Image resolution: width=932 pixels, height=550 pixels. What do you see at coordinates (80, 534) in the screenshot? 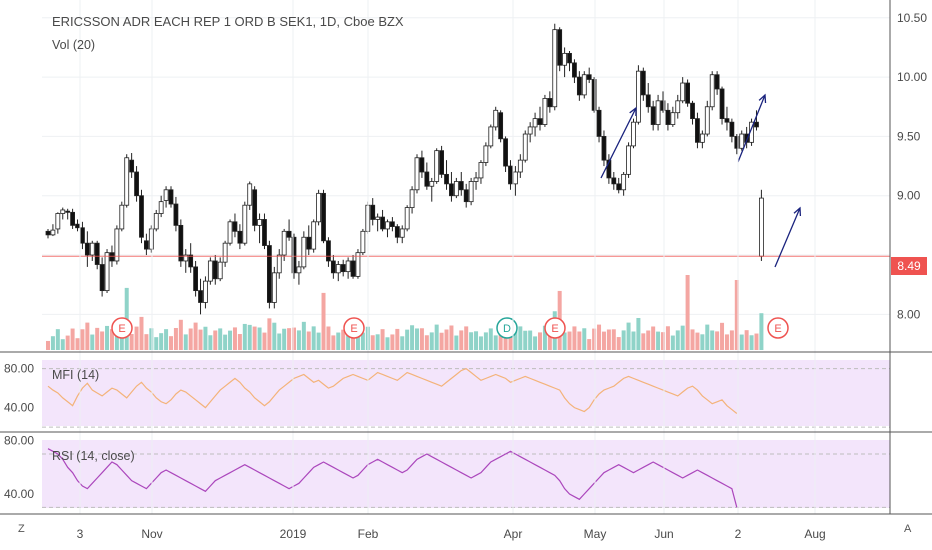
I see `time-tick-label: 3` at bounding box center [80, 534].